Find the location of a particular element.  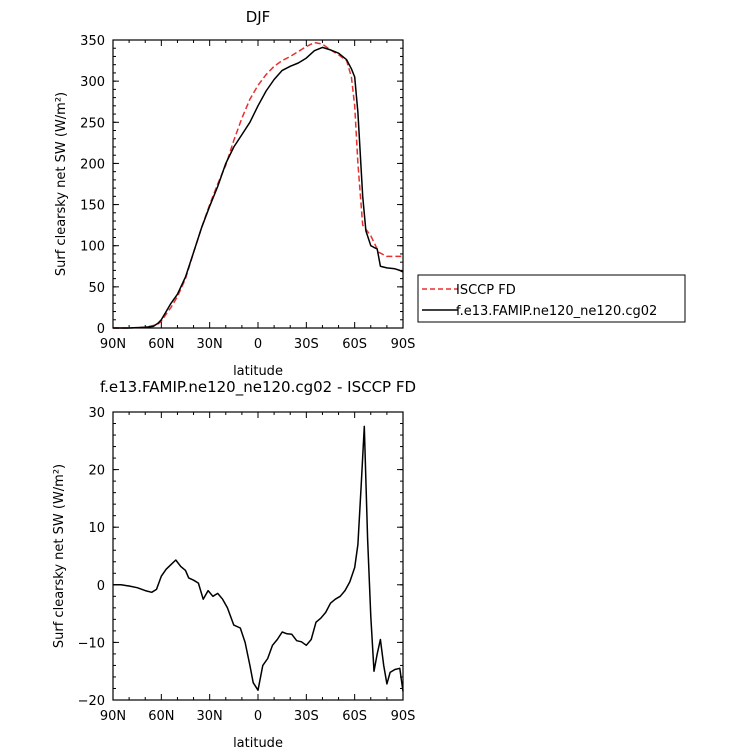

bottom-y-axis-label: Surf clearsky net SW (W/m²) is located at coordinates (59, 556).